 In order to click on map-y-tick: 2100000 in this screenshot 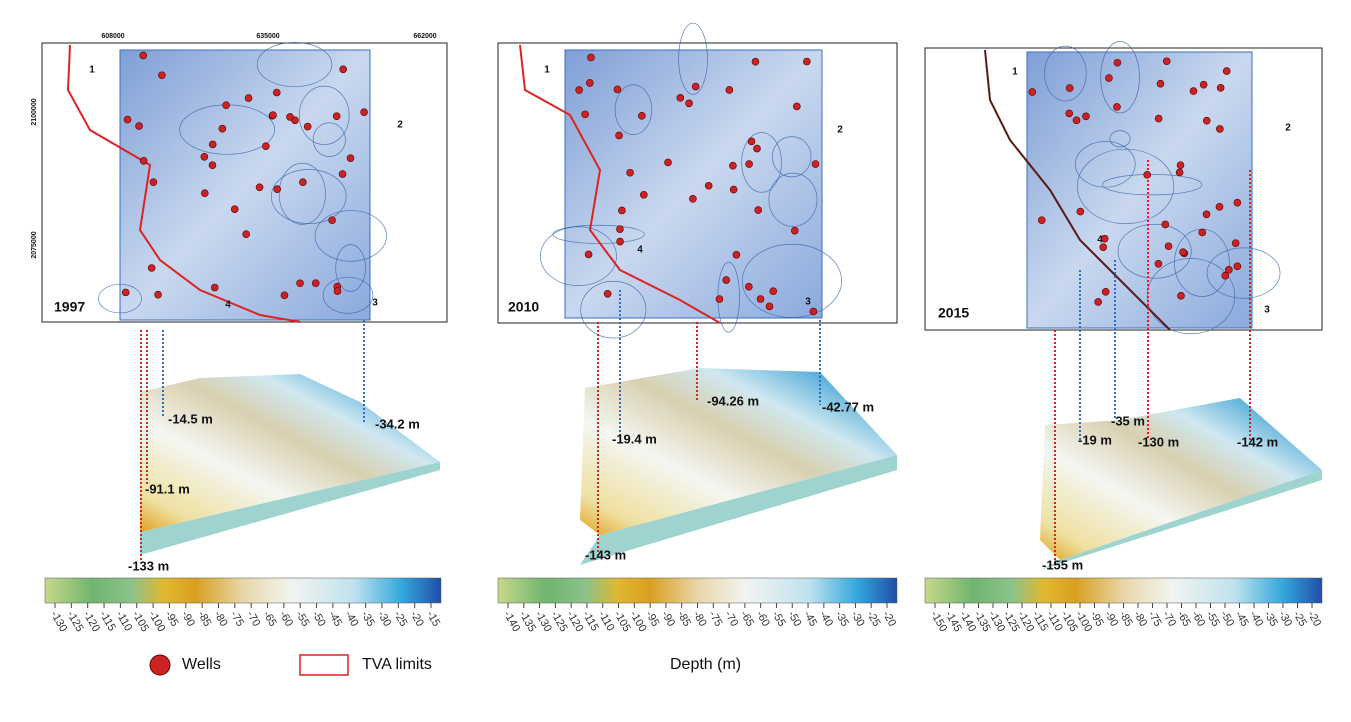, I will do `click(34, 111)`.